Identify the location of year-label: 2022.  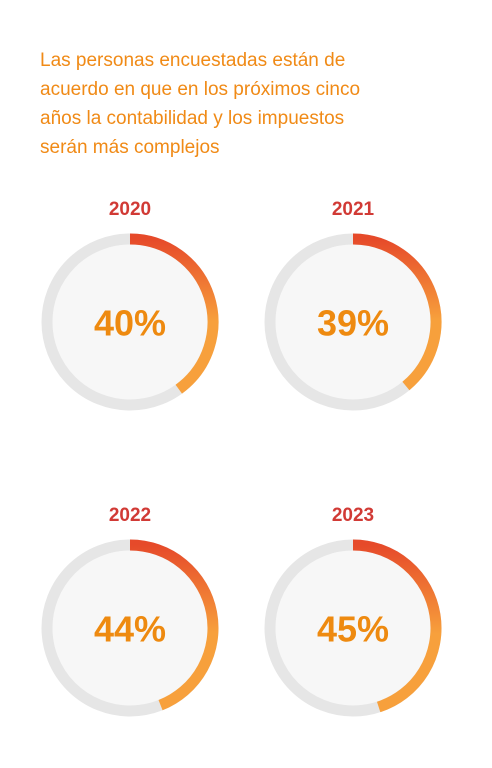
(130, 515).